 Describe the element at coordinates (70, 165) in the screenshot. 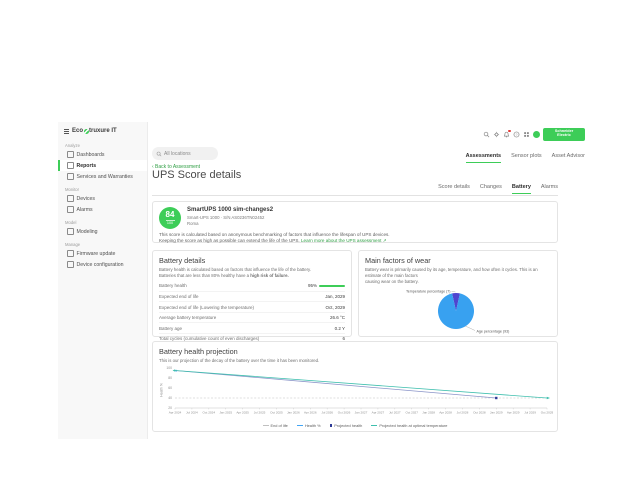

I see `reports-icon` at that location.